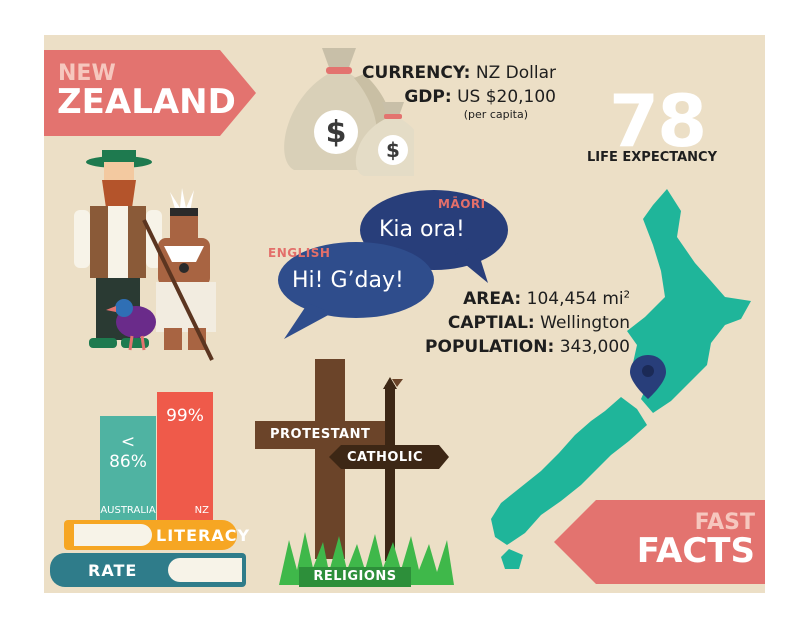 Image resolution: width=812 pixels, height=631 pixels. Describe the element at coordinates (695, 551) in the screenshot. I see `fast-facts-line2: FACTS` at that location.